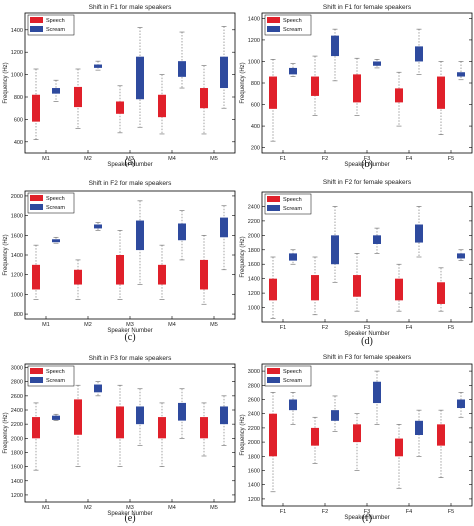 The width and height of the screenshot is (474, 526). I want to click on panel-label: (a), so click(129, 162).